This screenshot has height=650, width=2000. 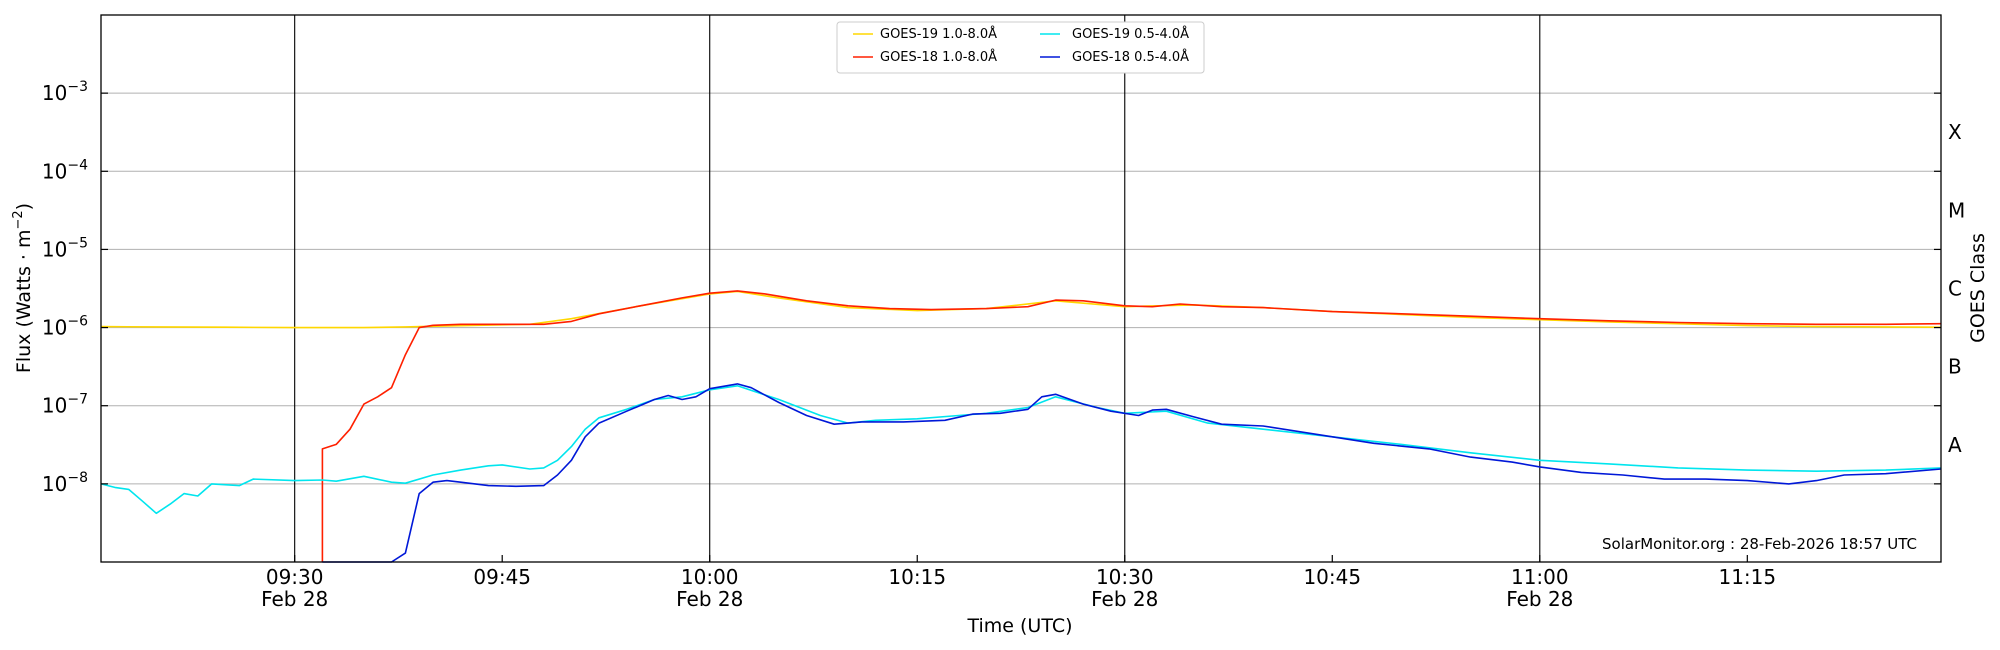 I want to click on y-tick-exponent: −8, so click(x=77, y=478).